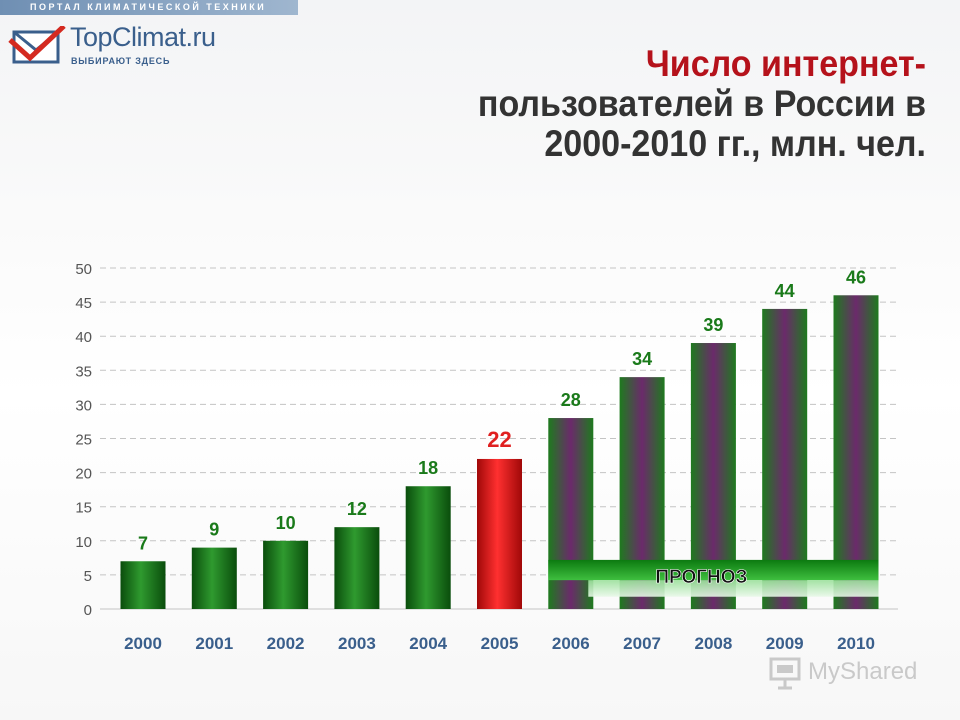  I want to click on y-tick-label: 5, so click(88, 576).